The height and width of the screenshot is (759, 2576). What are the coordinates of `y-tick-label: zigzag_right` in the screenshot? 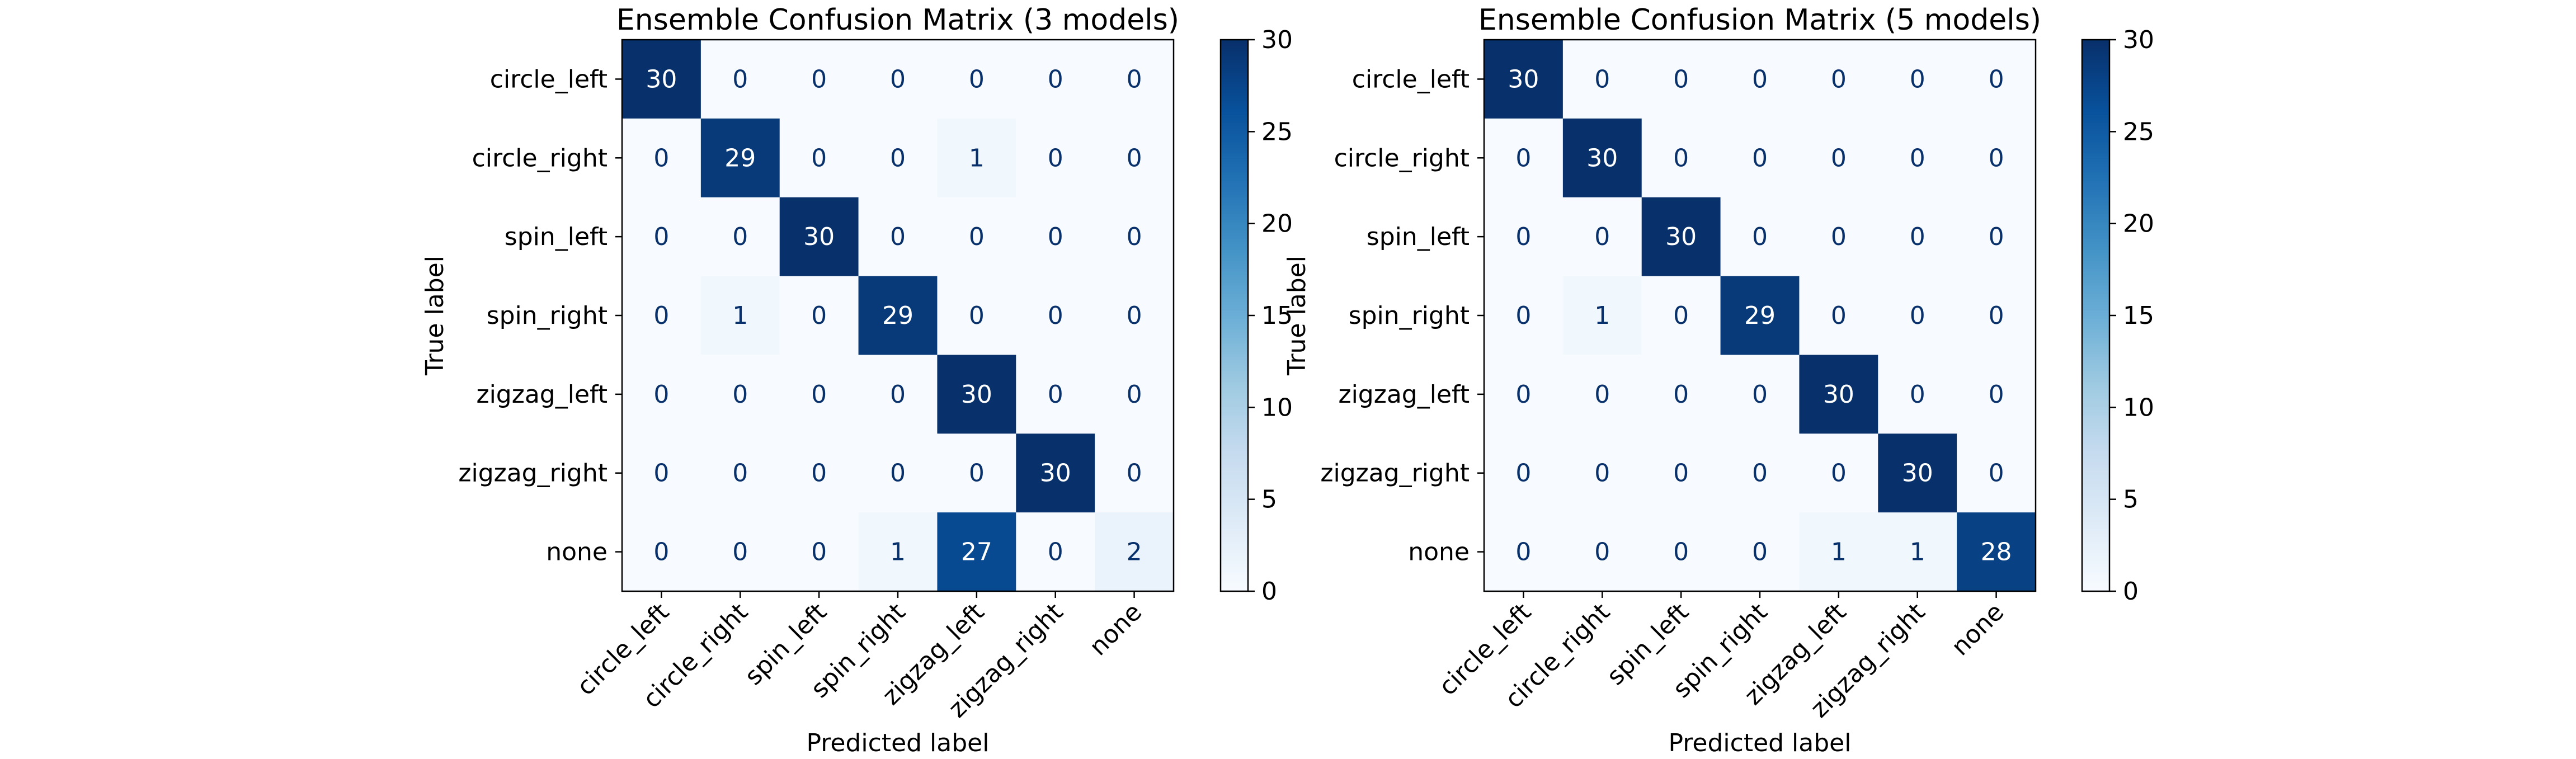 It's located at (1395, 473).